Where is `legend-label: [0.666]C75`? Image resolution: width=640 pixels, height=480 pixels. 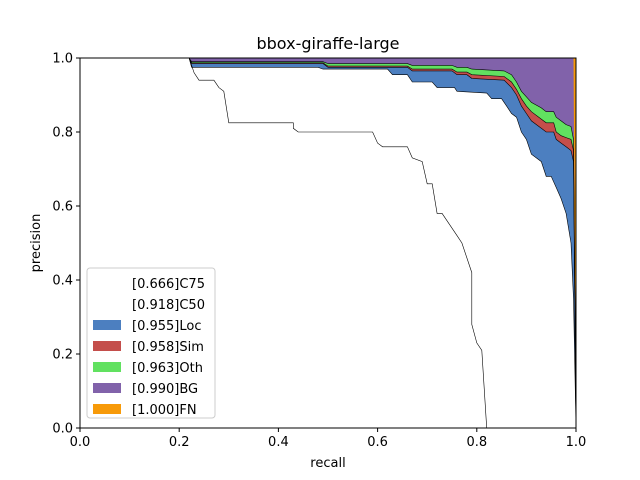 legend-label: [0.666]C75 is located at coordinates (168, 284).